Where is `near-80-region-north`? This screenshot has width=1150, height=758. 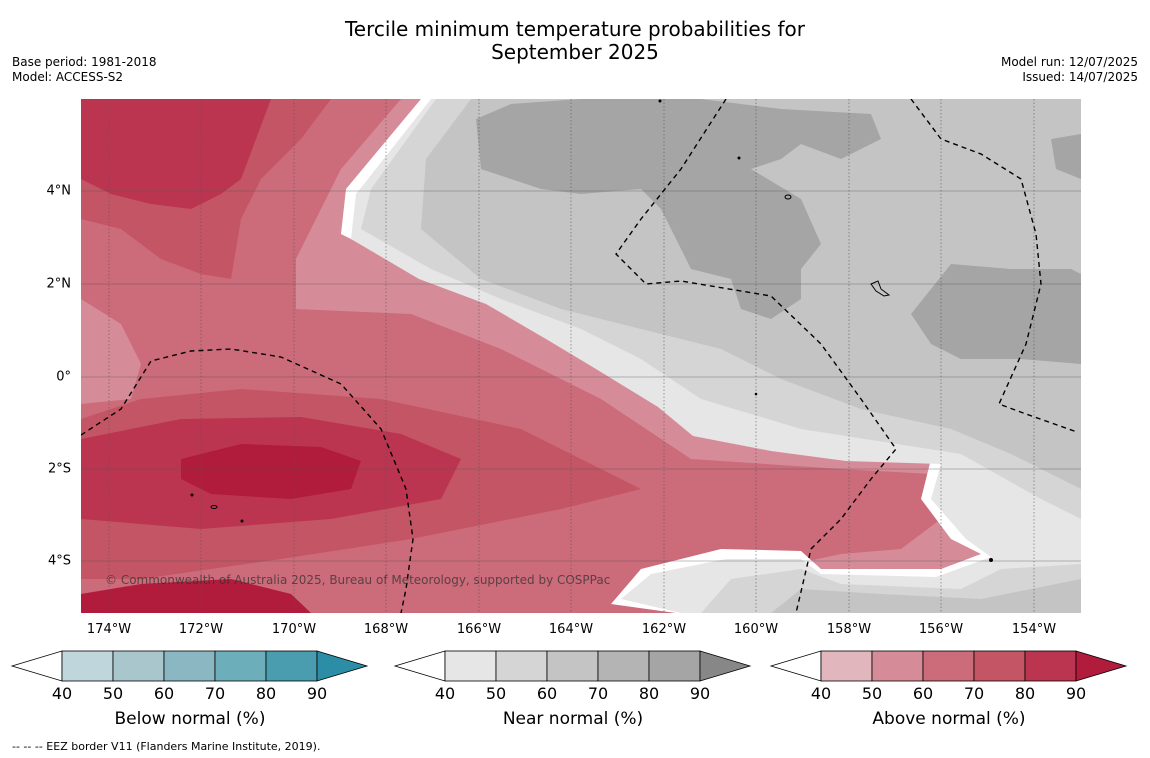
near-80-region-north is located at coordinates (678, 209).